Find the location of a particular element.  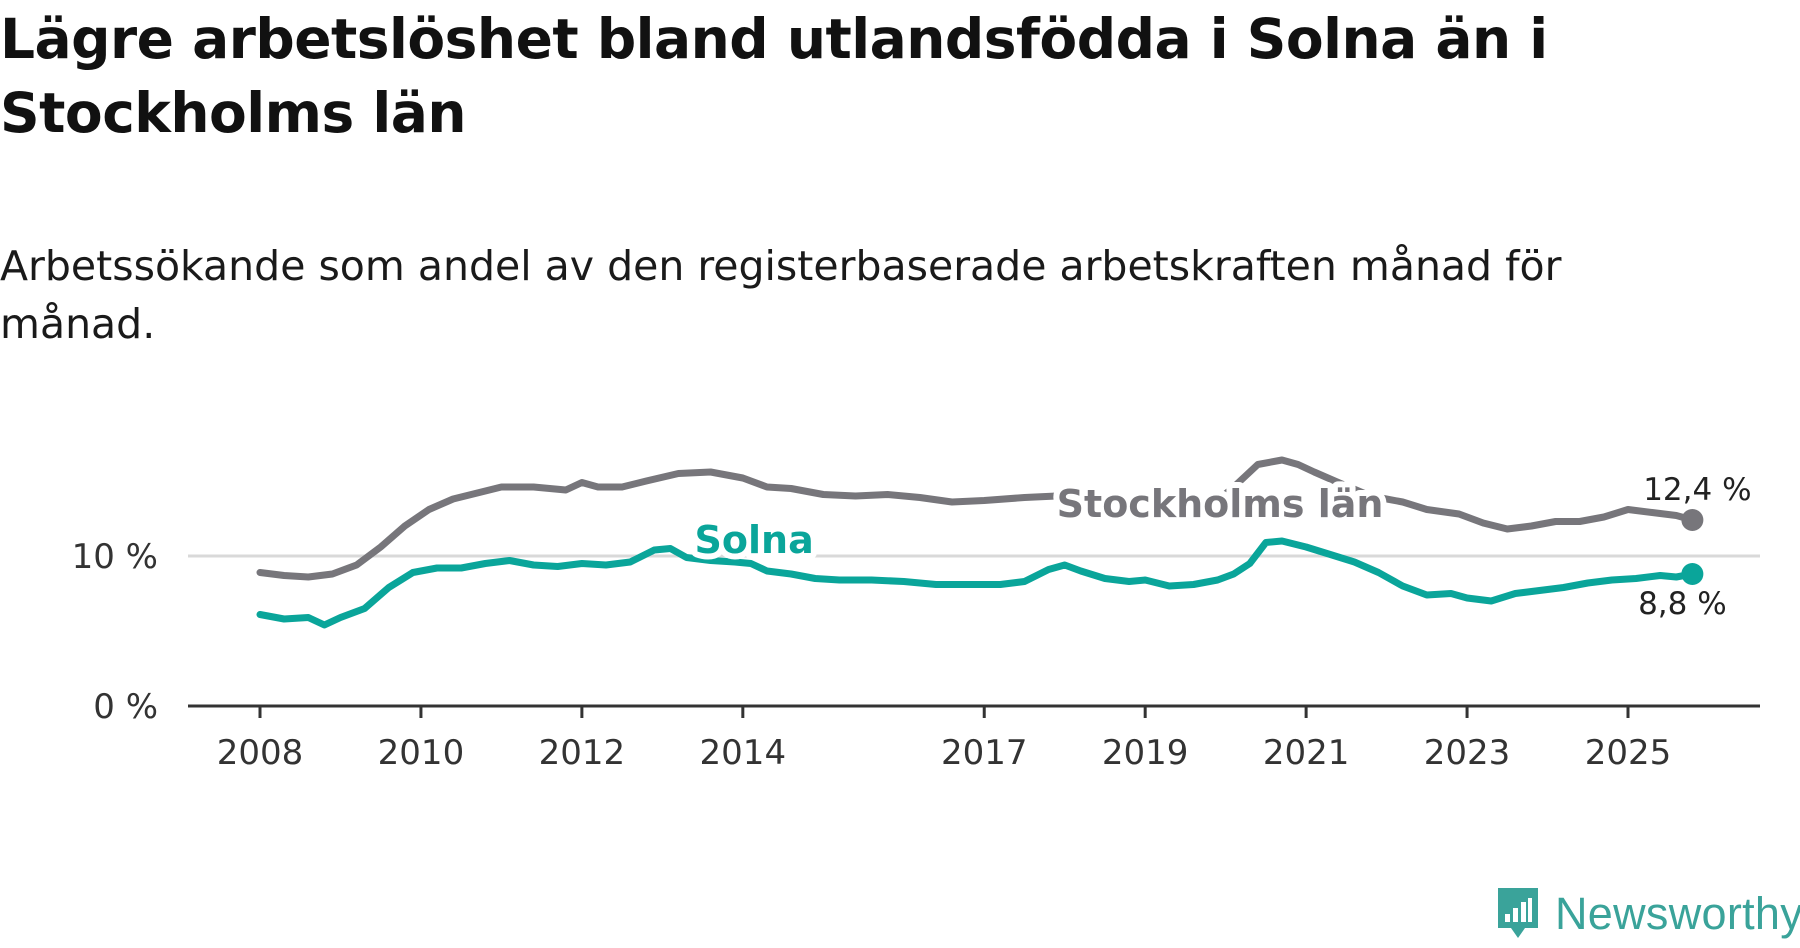

end-value-label-solna: 8,8 % is located at coordinates (1682, 604).